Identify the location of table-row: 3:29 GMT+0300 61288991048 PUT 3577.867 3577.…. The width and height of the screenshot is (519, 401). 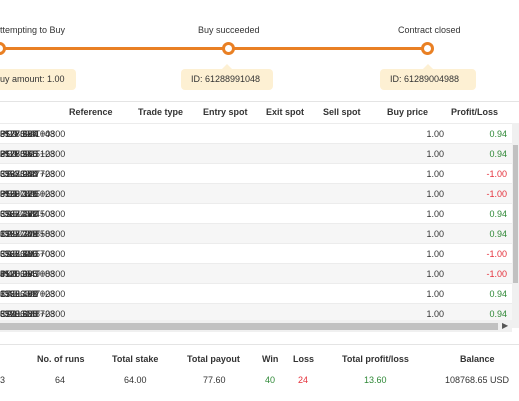
(256, 133).